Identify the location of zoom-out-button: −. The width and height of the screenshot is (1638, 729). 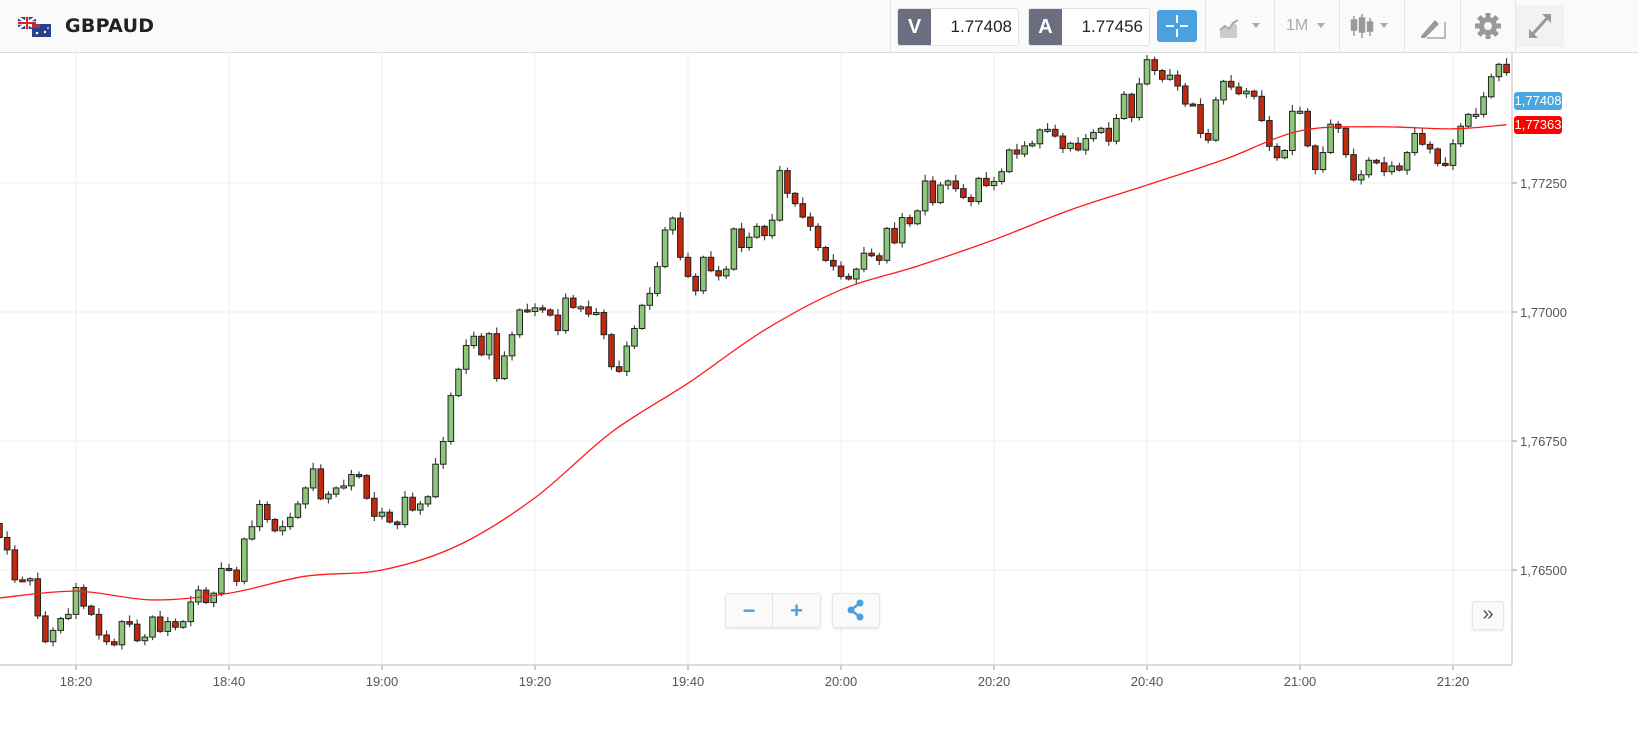
(749, 610).